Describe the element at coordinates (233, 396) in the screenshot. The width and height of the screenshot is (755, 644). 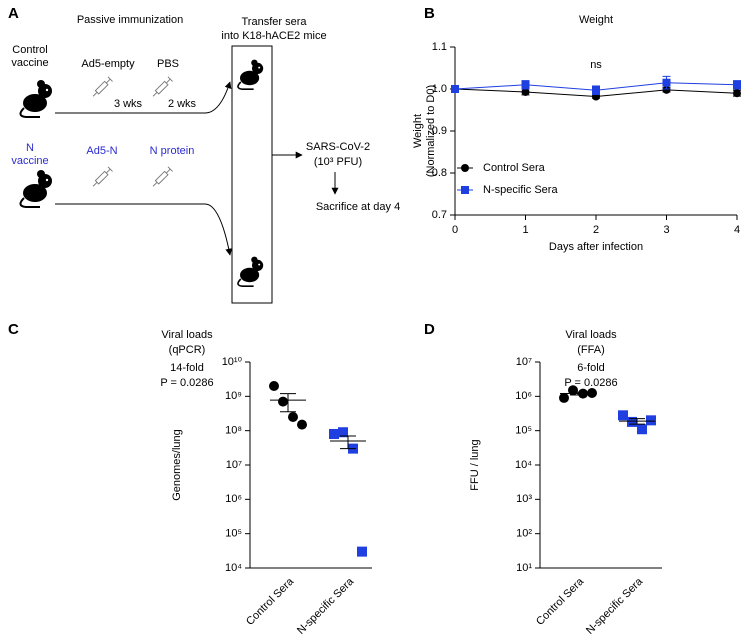
I see `y-tick-label: 10⁹` at that location.